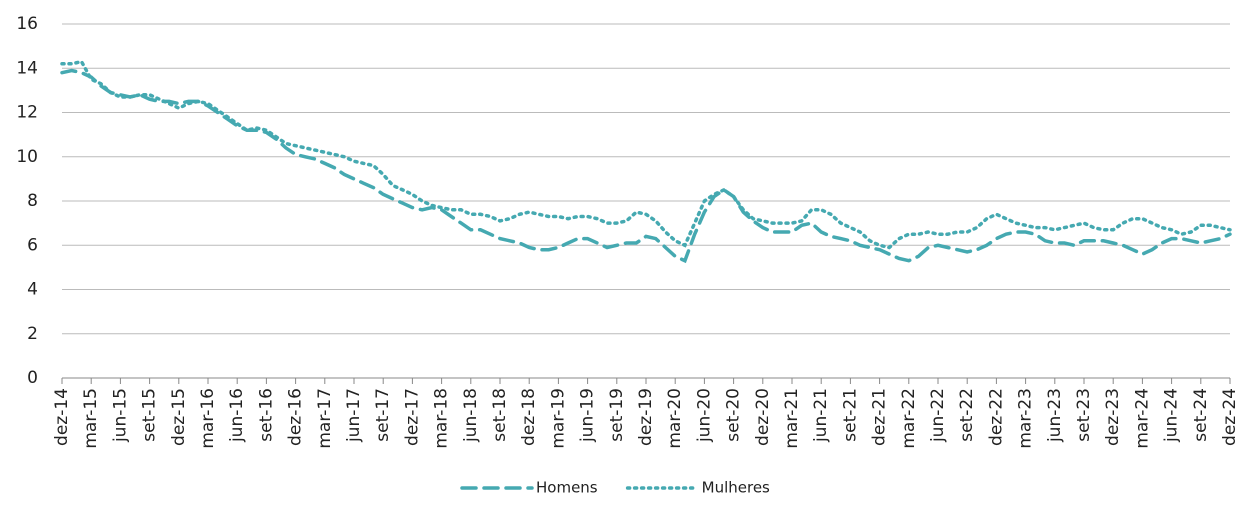 The image size is (1241, 526). Describe the element at coordinates (880, 417) in the screenshot. I see `x-tick-label: dez-21` at that location.